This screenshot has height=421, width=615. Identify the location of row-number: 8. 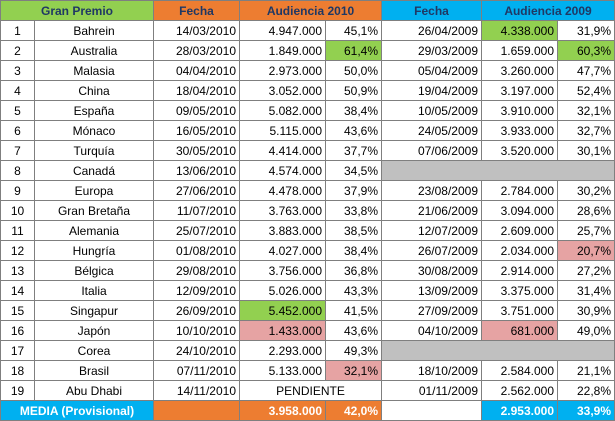
(17, 170).